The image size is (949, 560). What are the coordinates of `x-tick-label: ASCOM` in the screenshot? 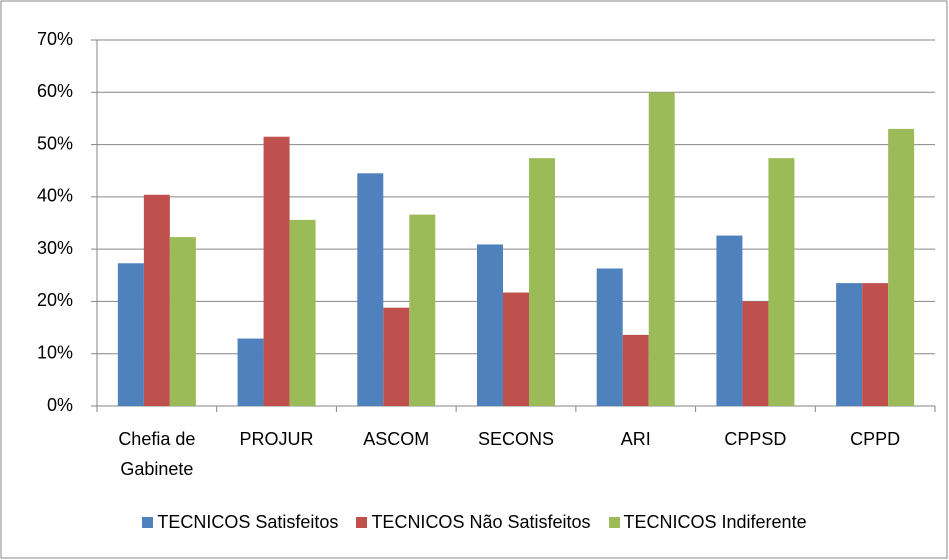 It's located at (396, 439).